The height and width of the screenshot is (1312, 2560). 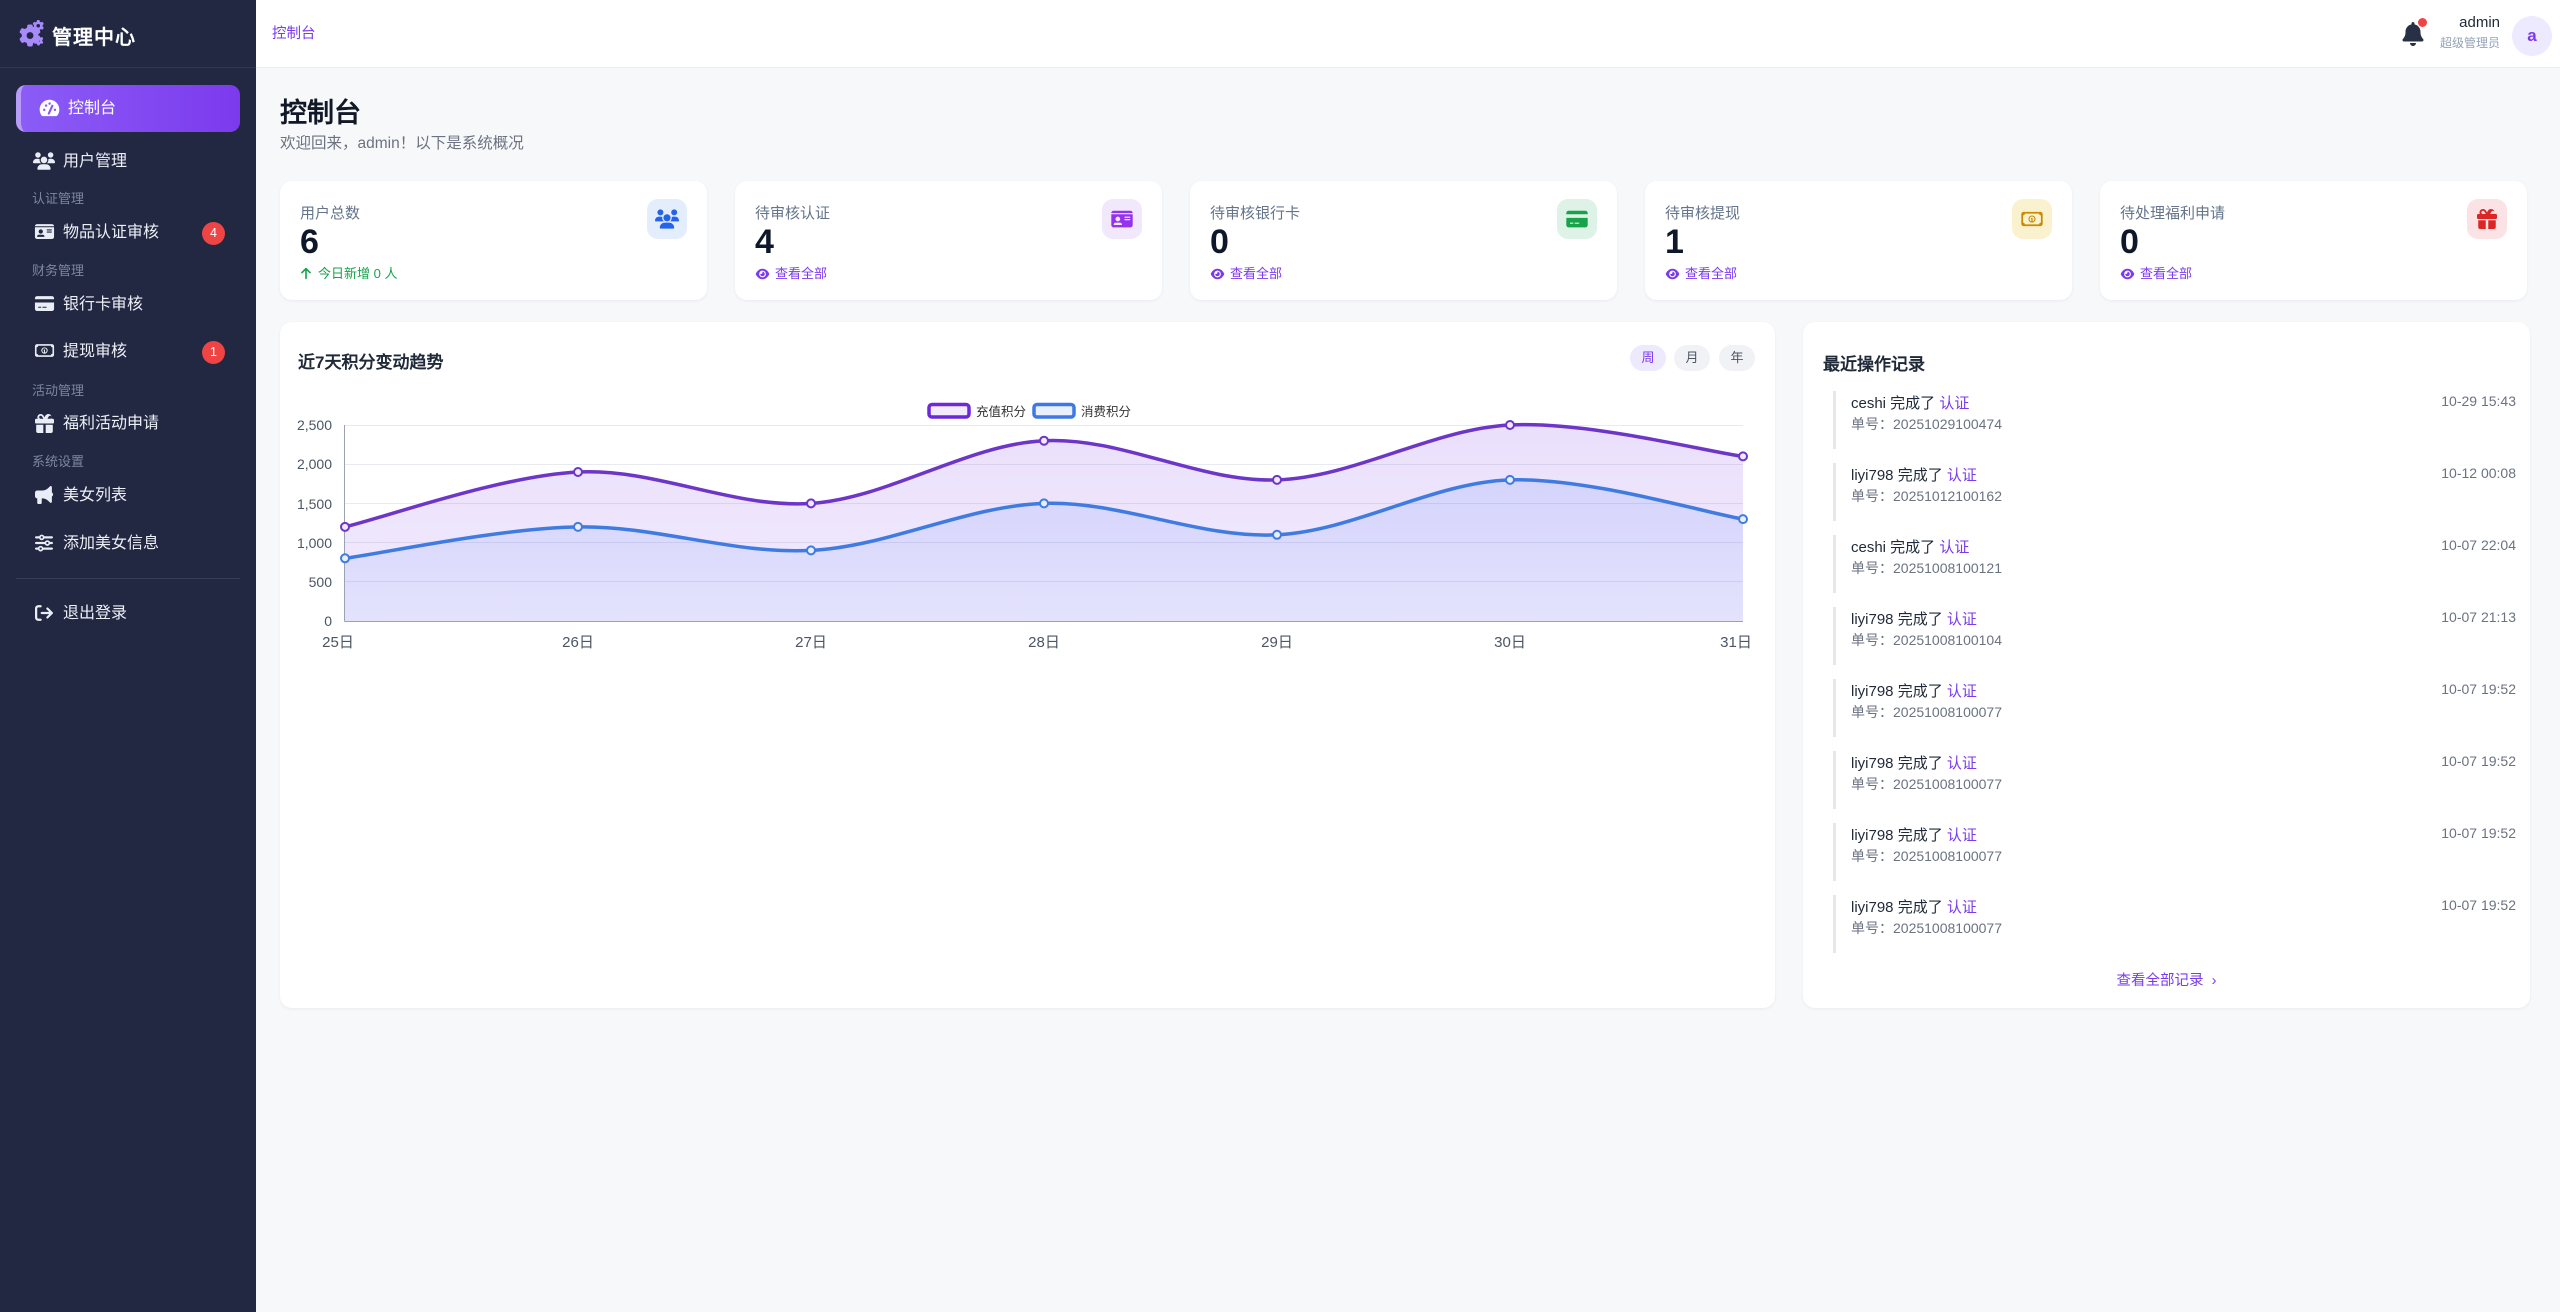 What do you see at coordinates (321, 582) in the screenshot?
I see `svg-text: 500` at bounding box center [321, 582].